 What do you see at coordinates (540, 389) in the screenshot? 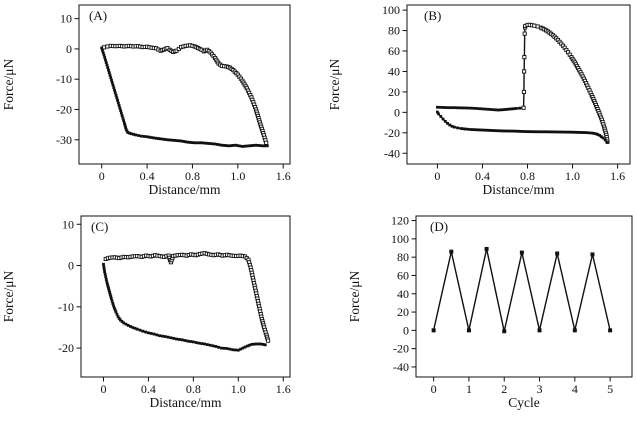
I see `svg-text: 3` at bounding box center [540, 389].